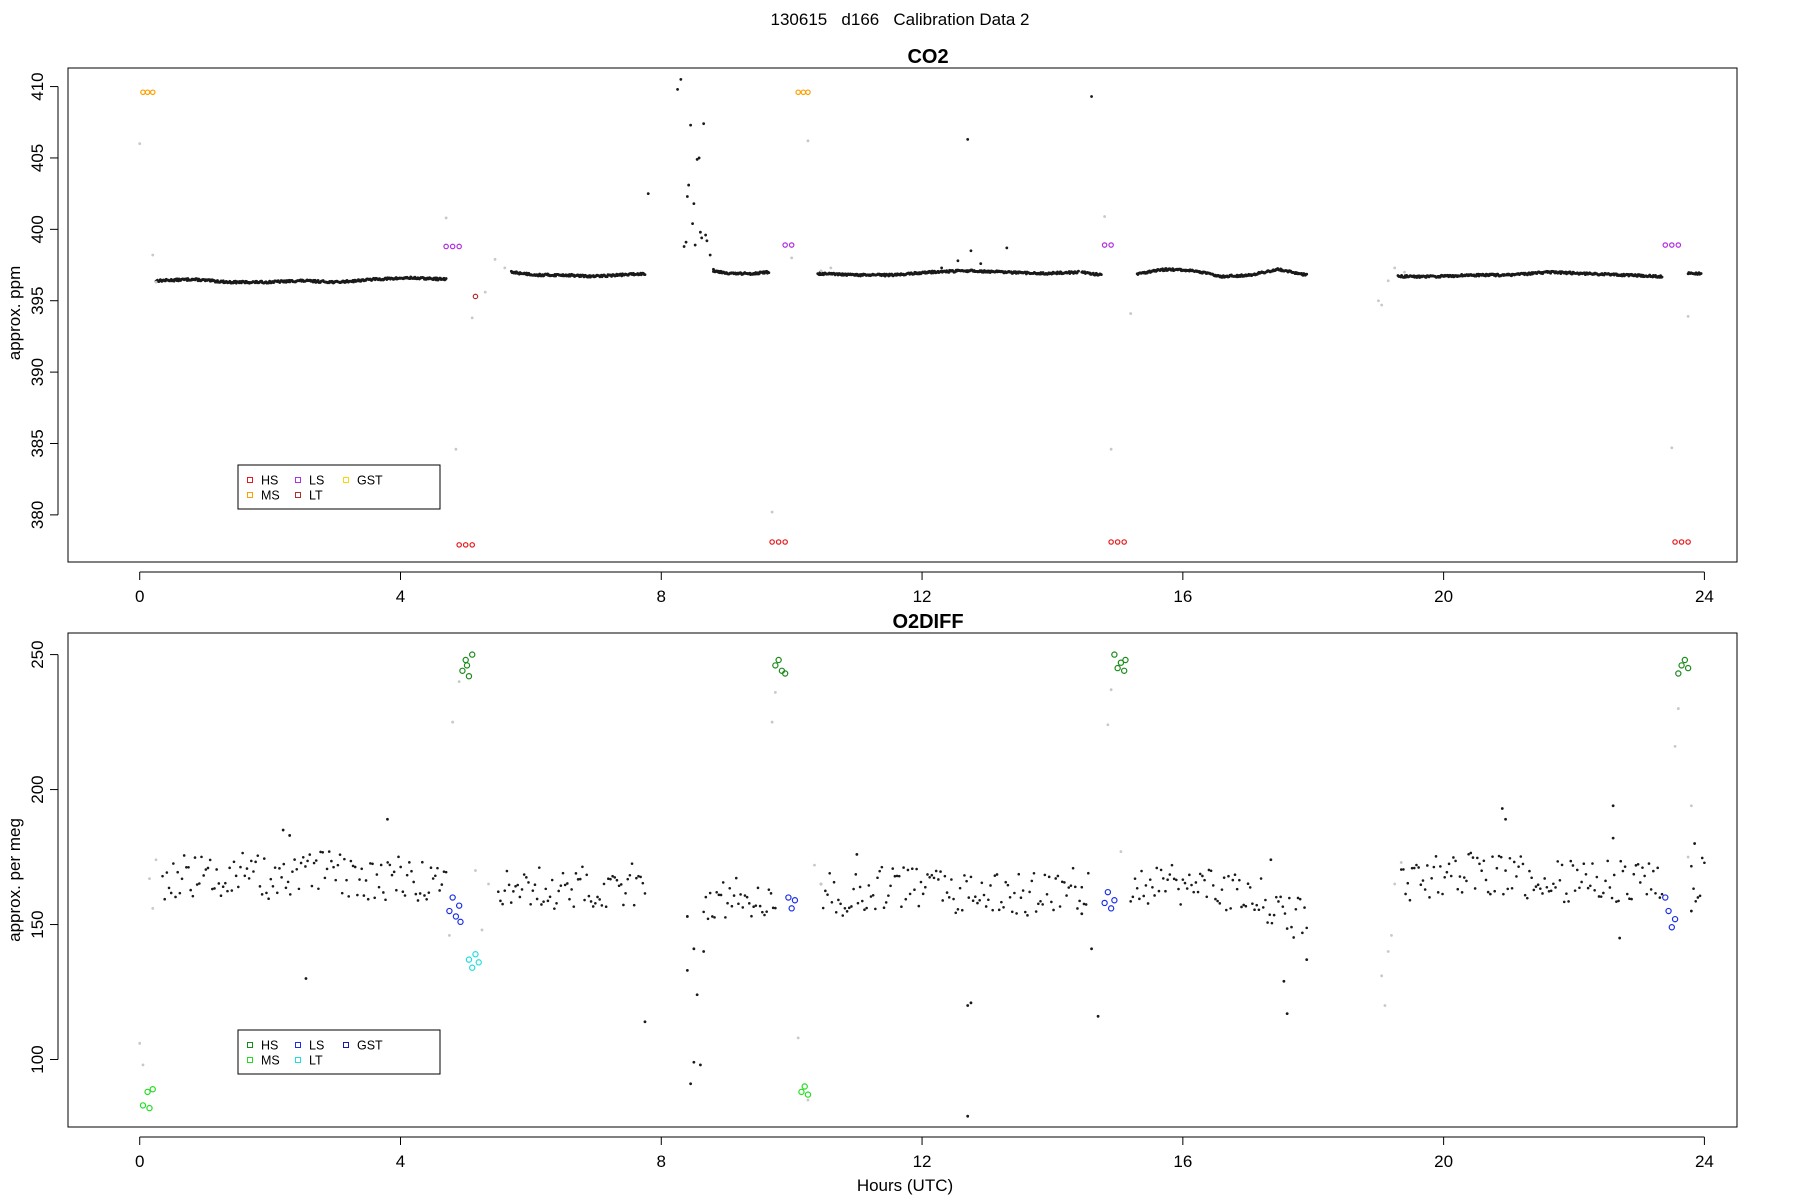 Image resolution: width=1800 pixels, height=1200 pixels. I want to click on o2diff-y-tick-label: 200, so click(37, 789).